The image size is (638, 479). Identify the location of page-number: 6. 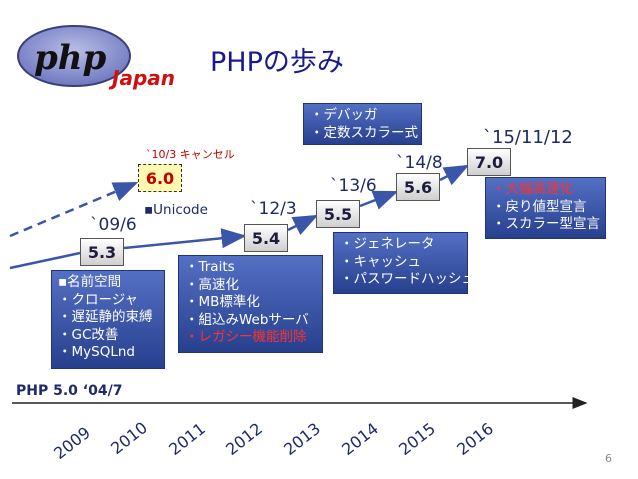
(608, 458).